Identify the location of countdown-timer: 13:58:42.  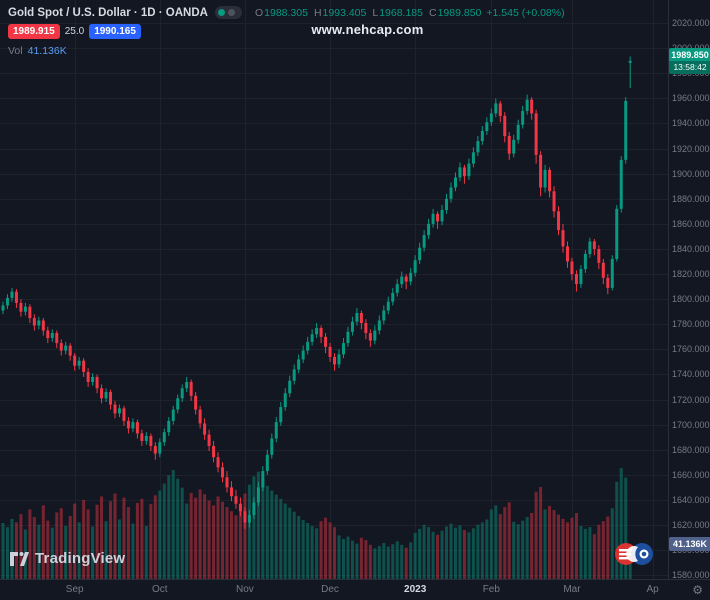
(689, 67).